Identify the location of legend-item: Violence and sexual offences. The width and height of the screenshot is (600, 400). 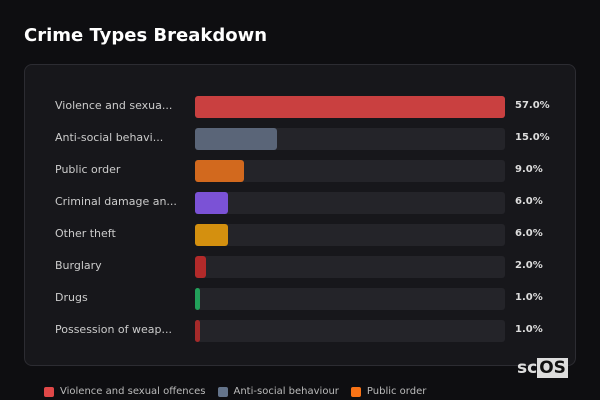
(125, 391).